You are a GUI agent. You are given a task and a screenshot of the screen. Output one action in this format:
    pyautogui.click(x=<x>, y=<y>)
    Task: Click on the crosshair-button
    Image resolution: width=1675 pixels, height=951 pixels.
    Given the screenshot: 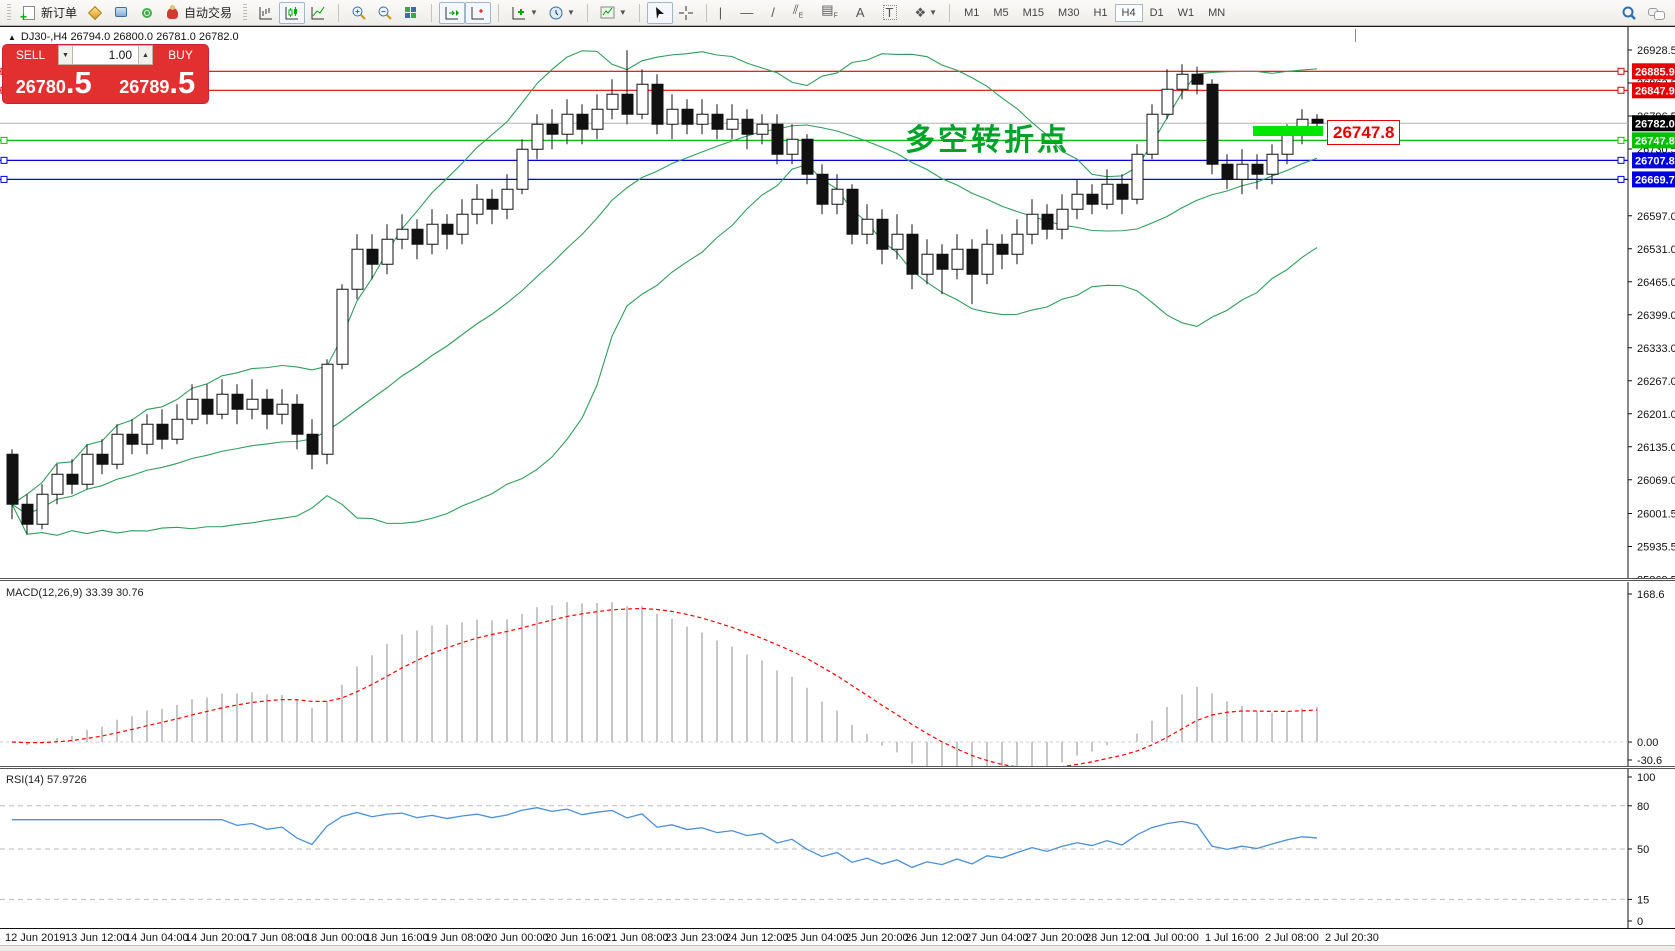 What is the action you would take?
    pyautogui.click(x=686, y=13)
    